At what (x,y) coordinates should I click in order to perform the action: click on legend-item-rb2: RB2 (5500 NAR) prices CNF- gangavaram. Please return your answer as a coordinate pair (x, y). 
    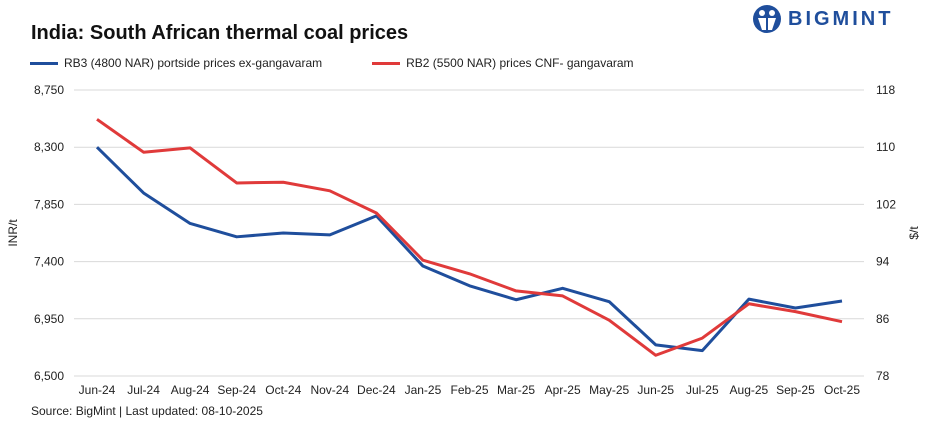
    Looking at the image, I should click on (503, 63).